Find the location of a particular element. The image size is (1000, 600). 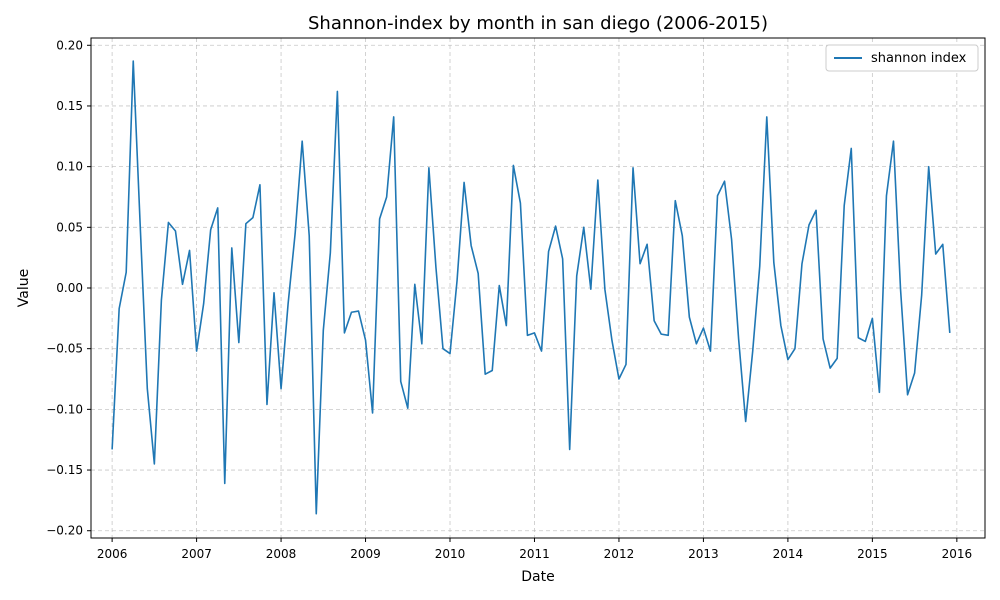

x-tick-label: 2010 is located at coordinates (450, 554).